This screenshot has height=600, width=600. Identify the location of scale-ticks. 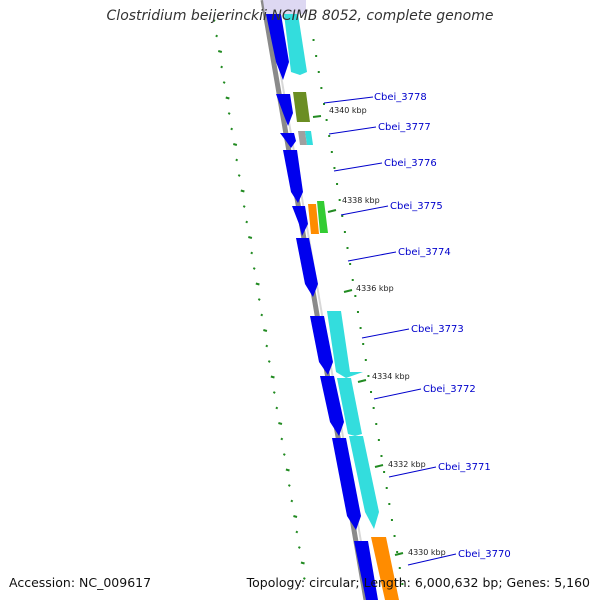
(358, 335).